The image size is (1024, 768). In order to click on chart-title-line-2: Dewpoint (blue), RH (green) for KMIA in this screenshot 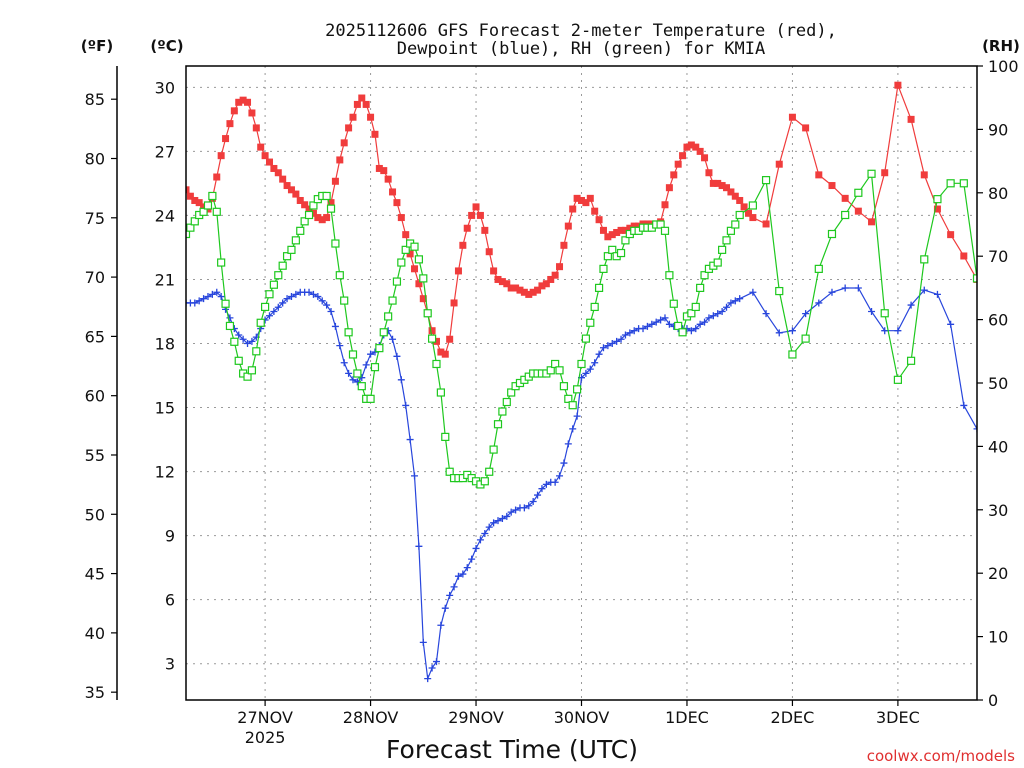, I will do `click(581, 49)`.